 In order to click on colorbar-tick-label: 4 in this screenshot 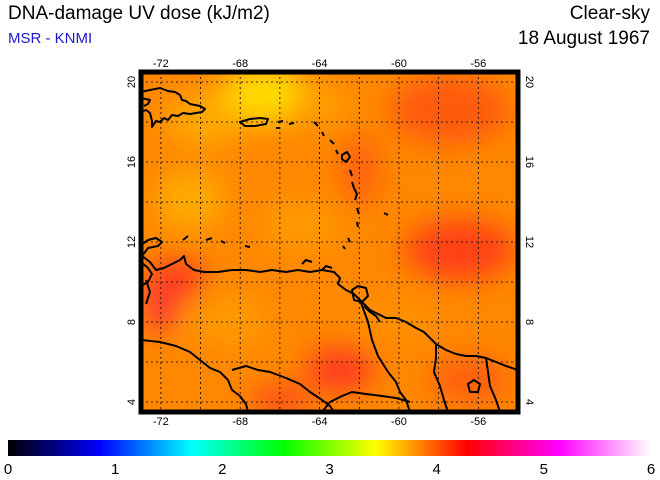, I will do `click(436, 469)`.